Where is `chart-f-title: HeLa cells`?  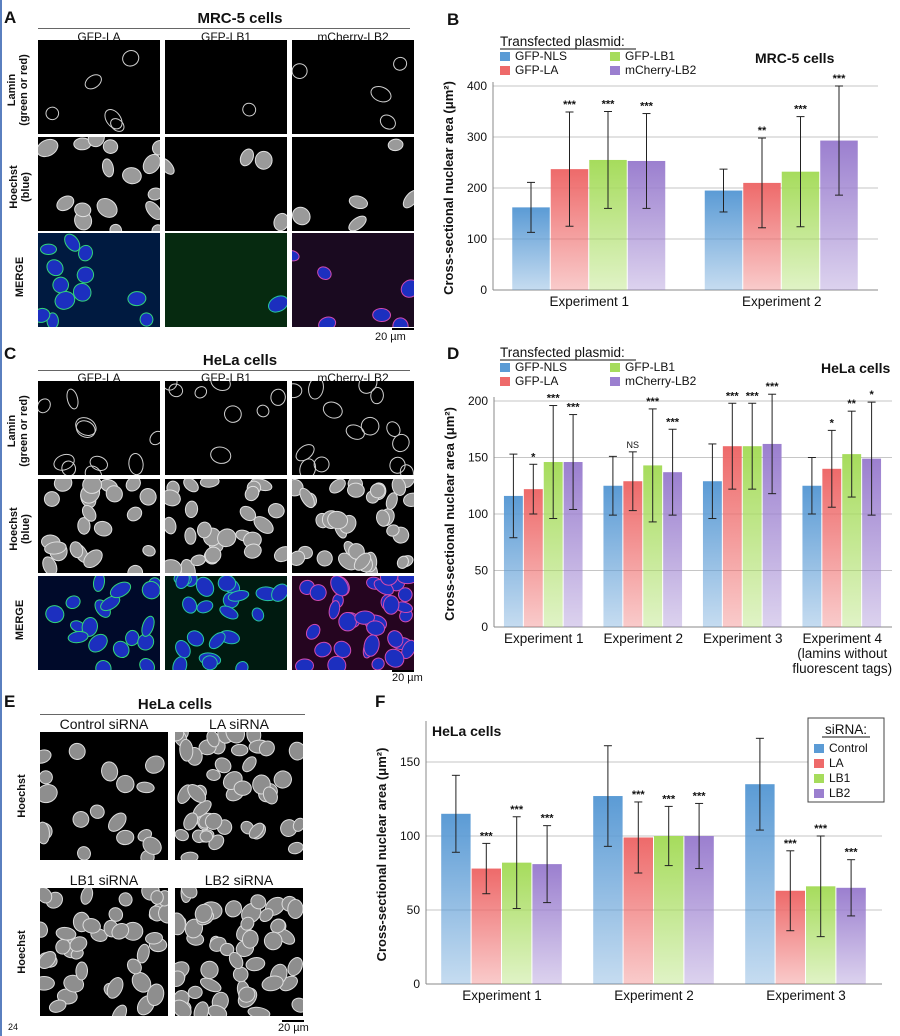 chart-f-title: HeLa cells is located at coordinates (466, 731).